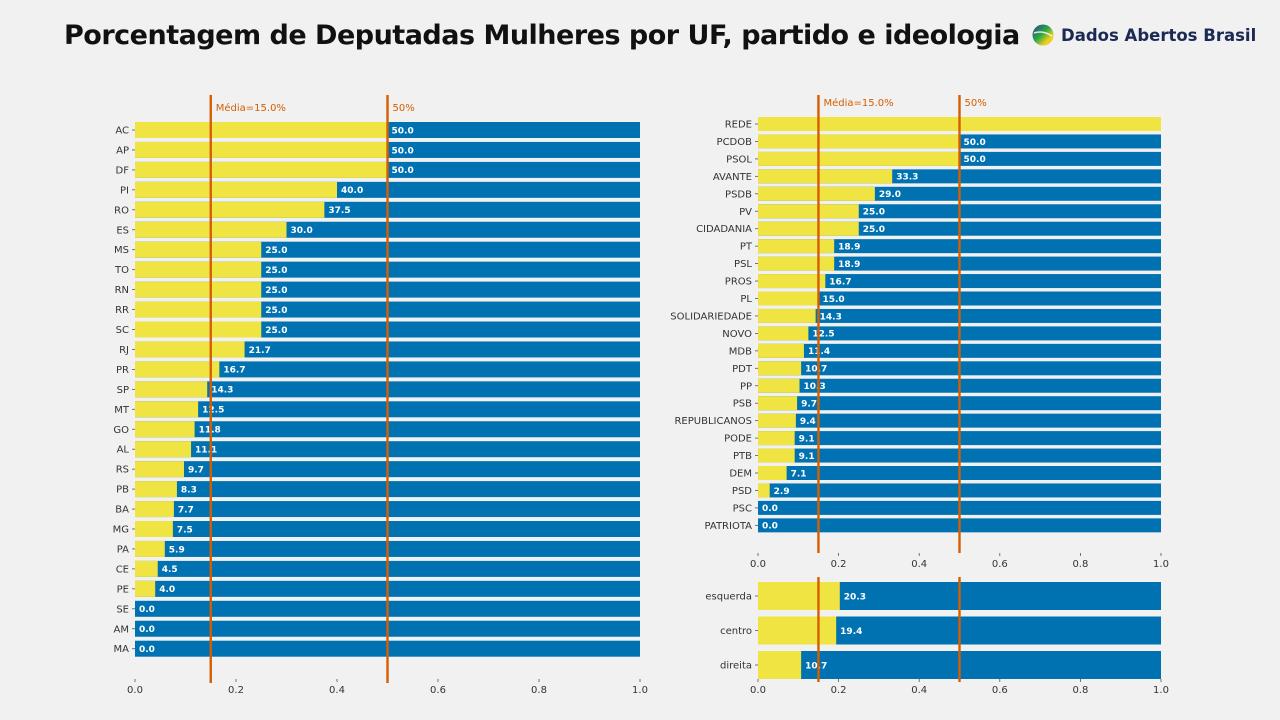  What do you see at coordinates (779, 385) in the screenshot?
I see `partido-bar-female-PP` at bounding box center [779, 385].